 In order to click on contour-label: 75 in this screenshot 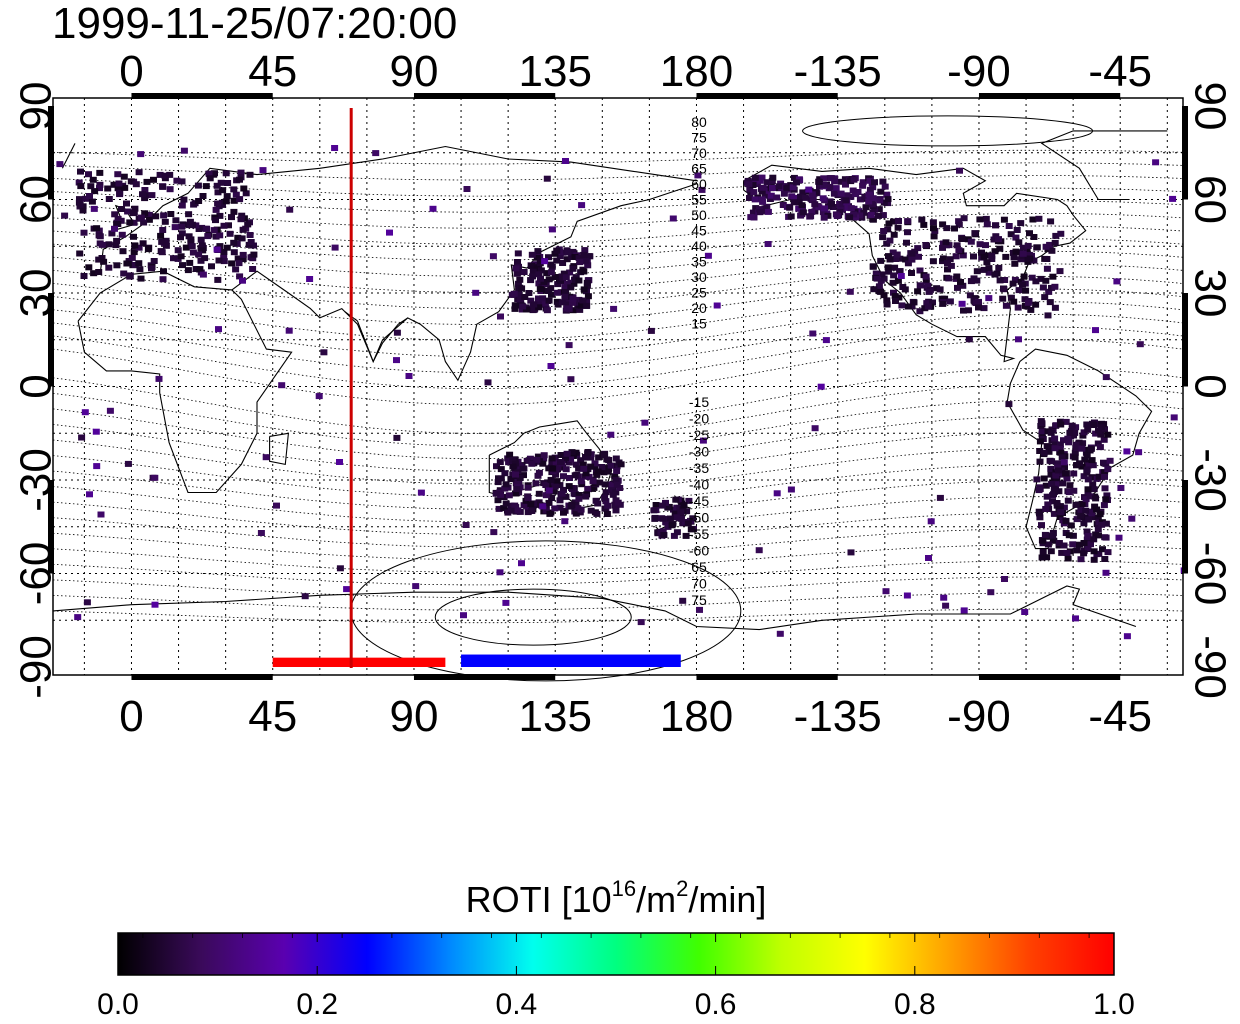, I will do `click(699, 138)`.